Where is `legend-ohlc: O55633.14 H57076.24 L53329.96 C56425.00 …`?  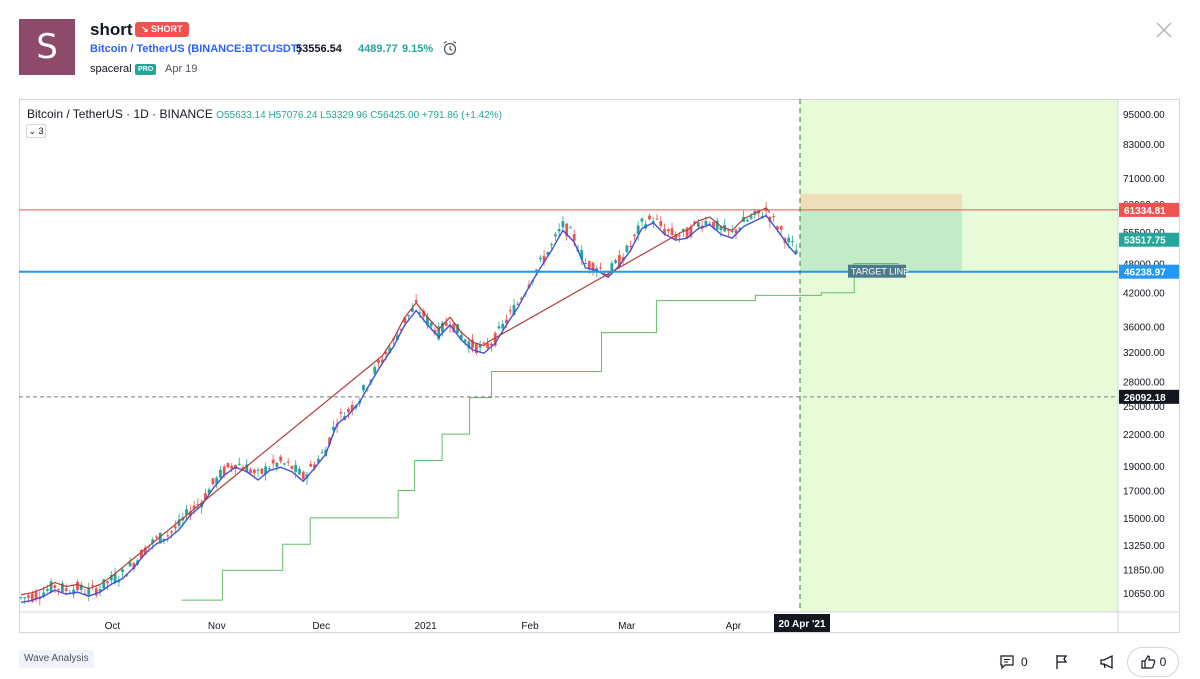 legend-ohlc: O55633.14 H57076.24 L53329.96 C56425.00 … is located at coordinates (359, 115).